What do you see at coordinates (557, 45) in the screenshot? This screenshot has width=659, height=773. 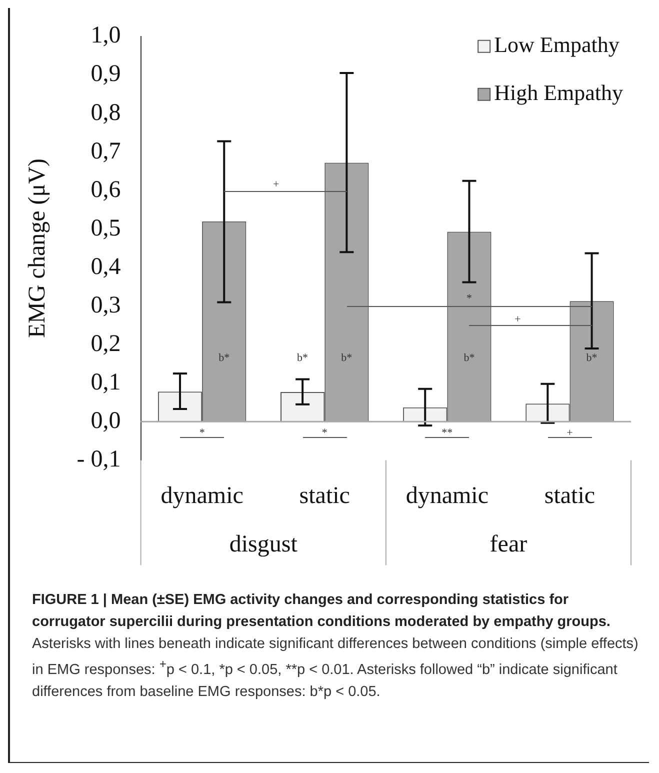 I see `legend-label: Low Empathy` at bounding box center [557, 45].